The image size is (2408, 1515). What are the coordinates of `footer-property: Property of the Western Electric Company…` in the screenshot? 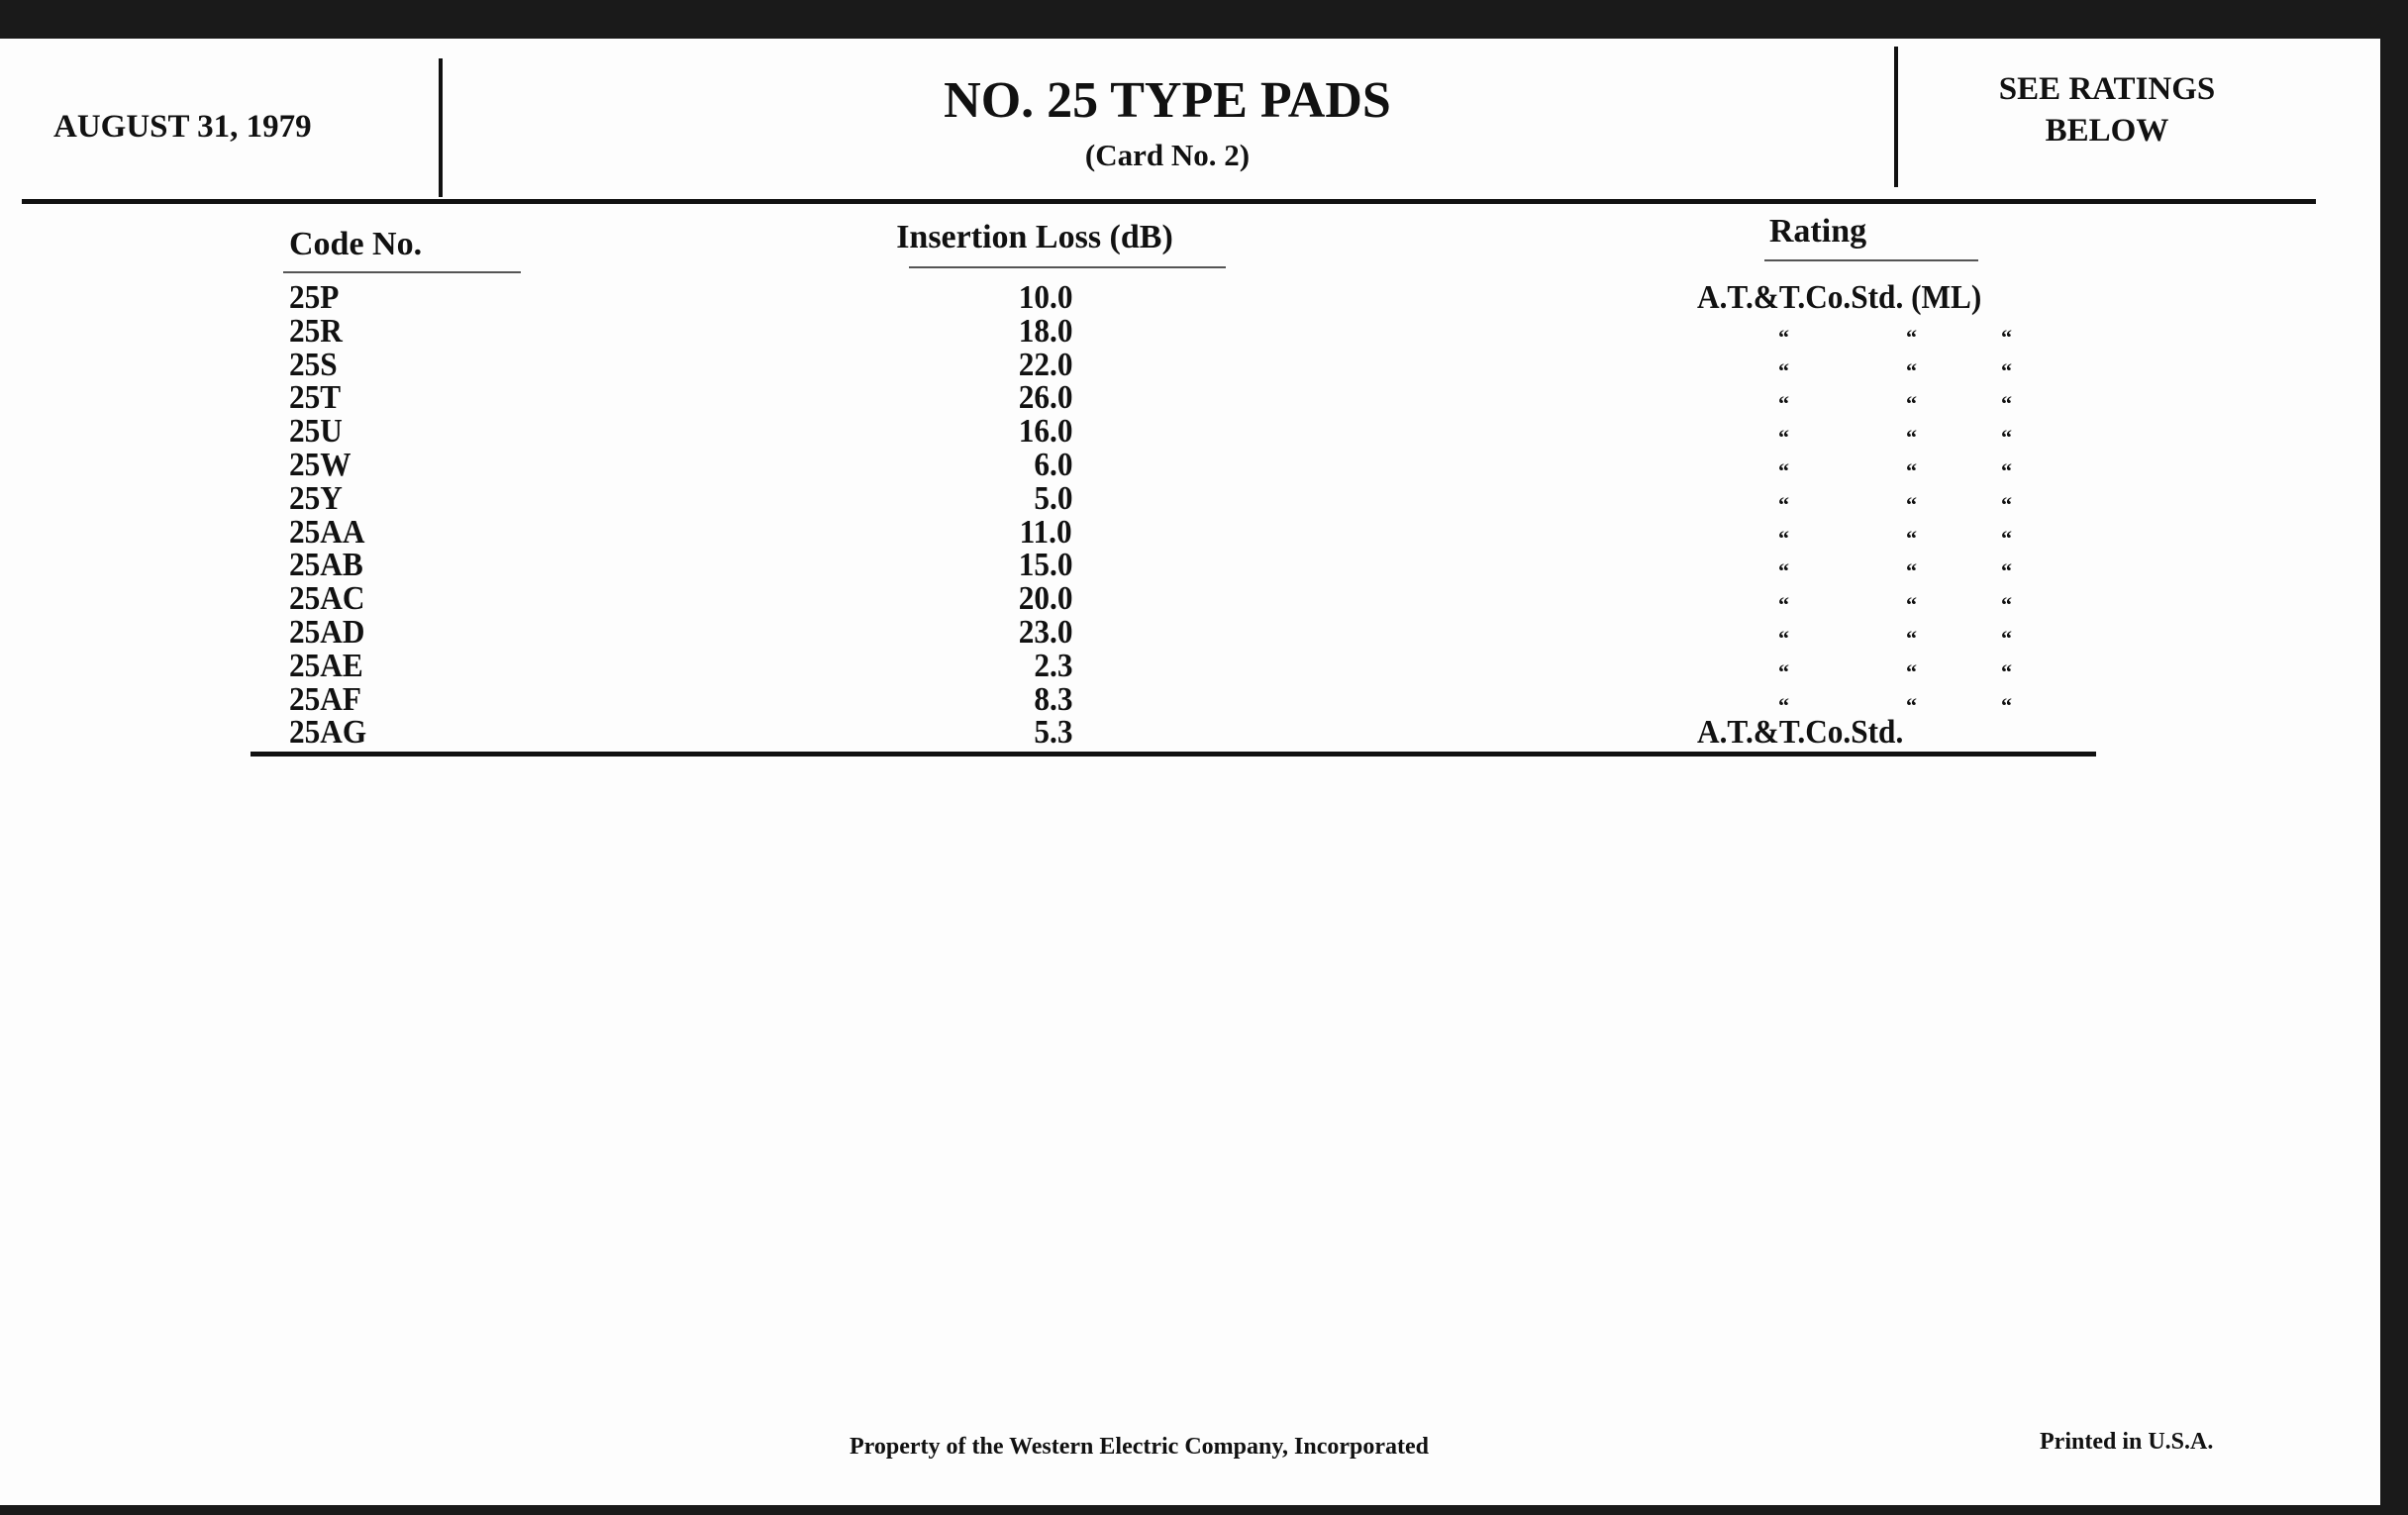 It's located at (1140, 1447).